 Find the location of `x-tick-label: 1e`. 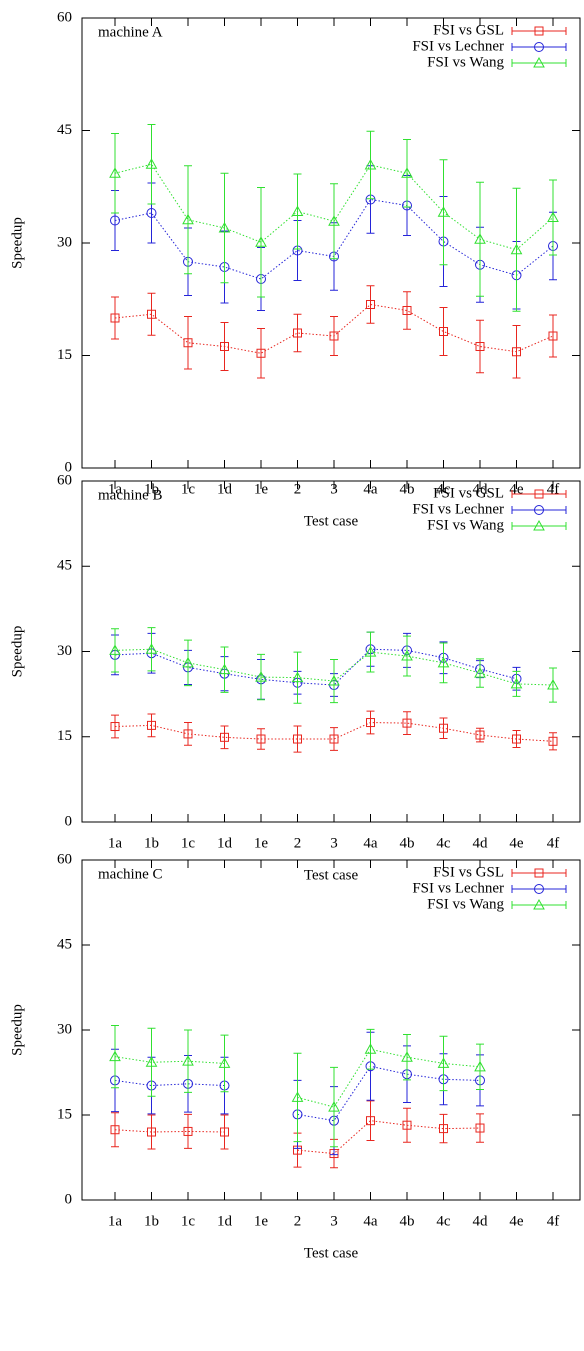

x-tick-label: 1e is located at coordinates (261, 489).